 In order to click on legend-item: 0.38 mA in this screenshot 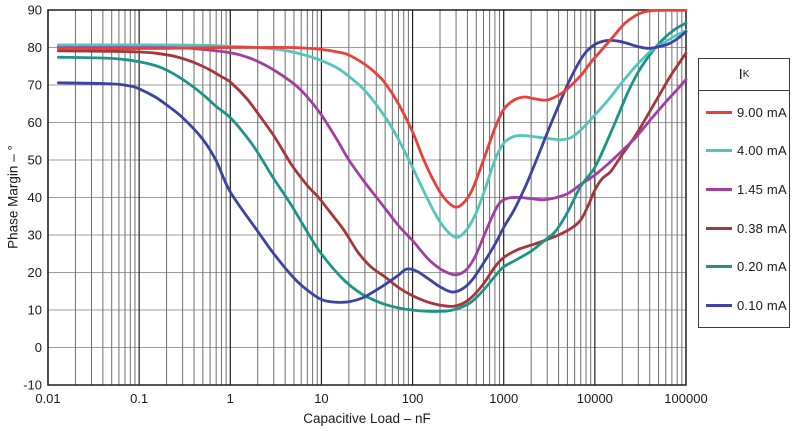, I will do `click(747, 228)`.